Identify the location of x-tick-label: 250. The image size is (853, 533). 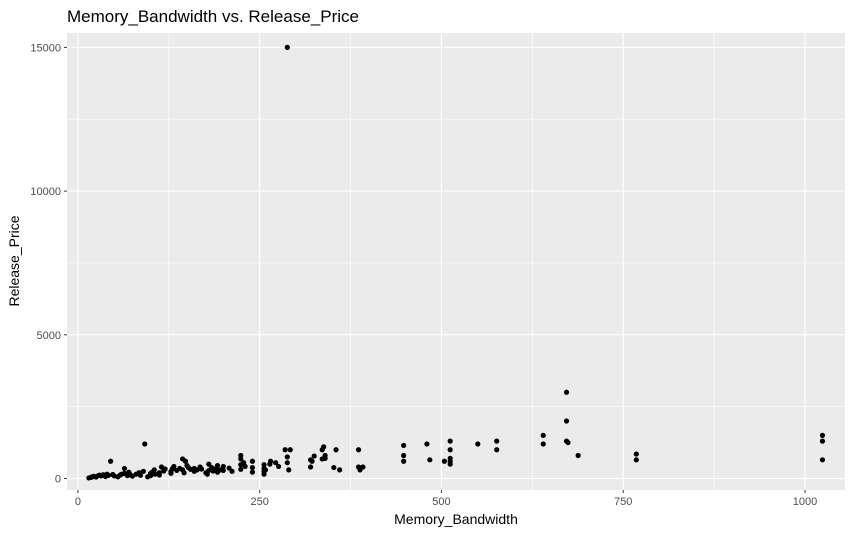
(260, 502).